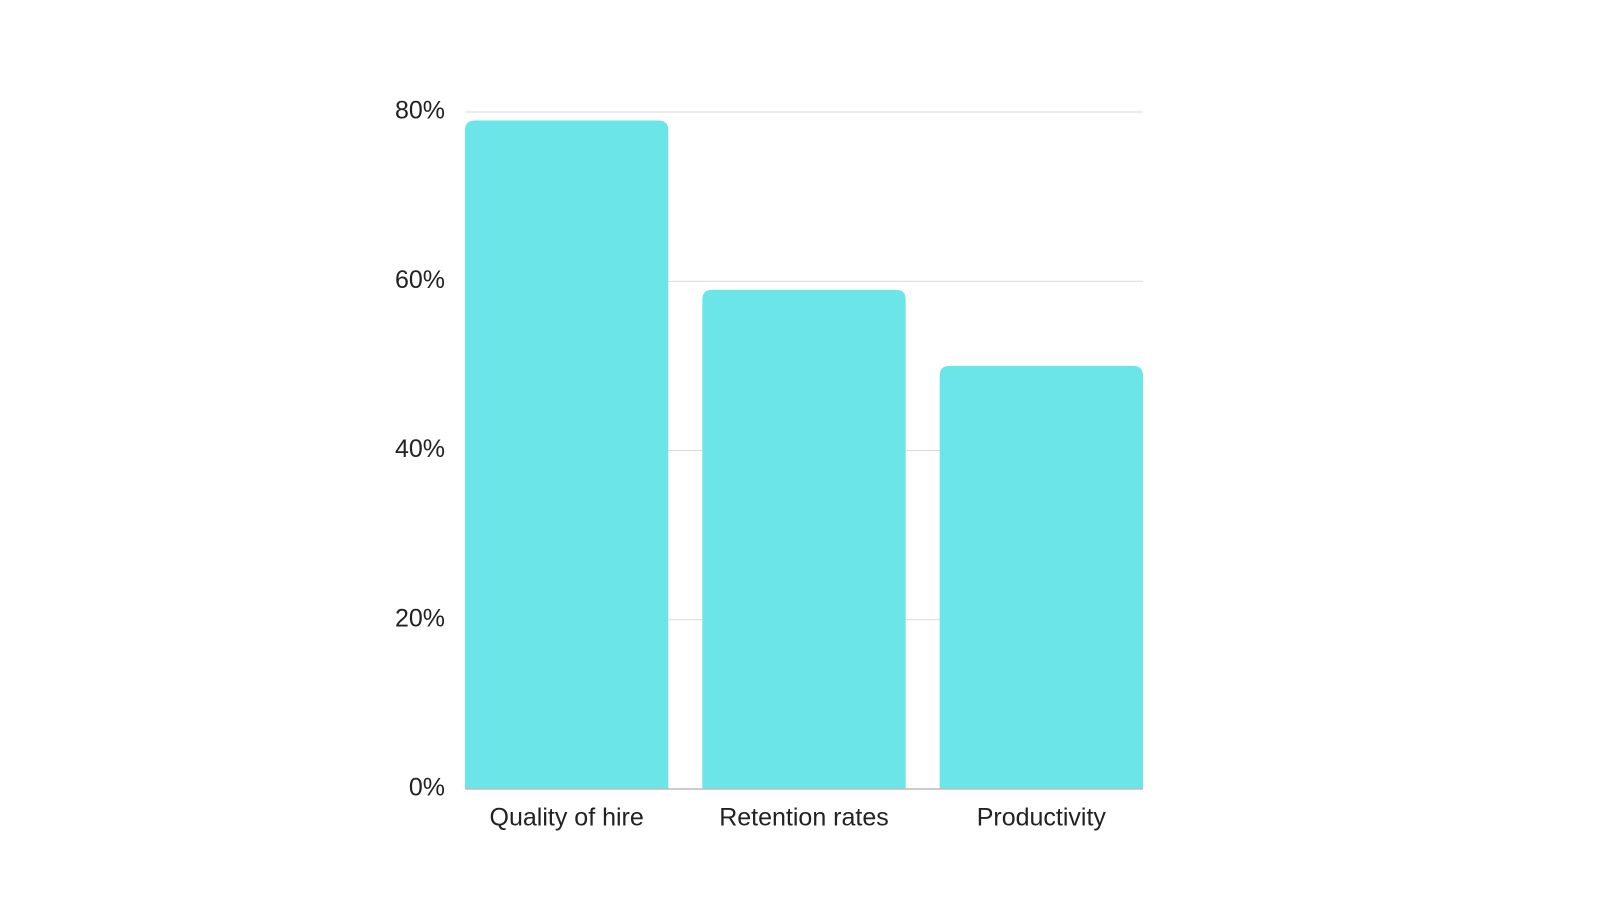  Describe the element at coordinates (427, 788) in the screenshot. I see `y-tick-label: 0%` at that location.